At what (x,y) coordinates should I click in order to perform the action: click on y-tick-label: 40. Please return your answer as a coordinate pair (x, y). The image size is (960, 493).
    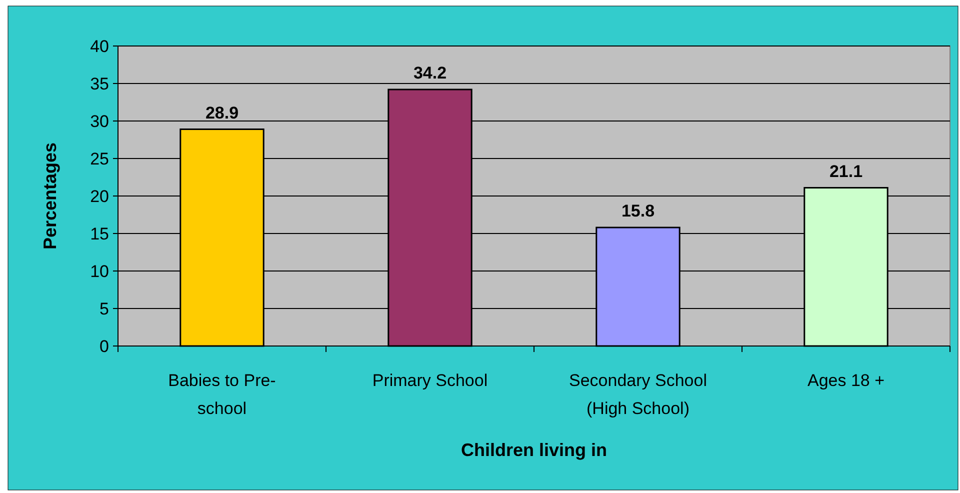
    Looking at the image, I should click on (99, 46).